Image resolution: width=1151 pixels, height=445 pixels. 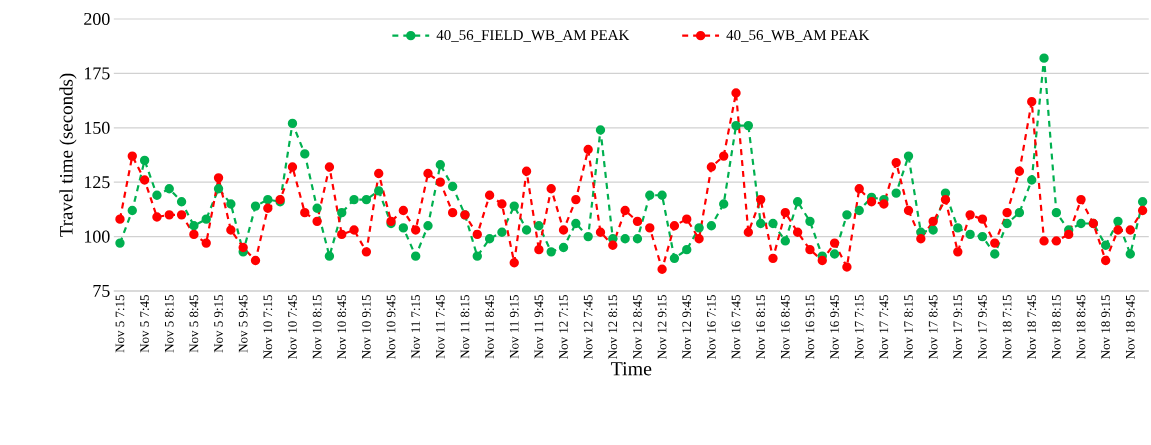 What do you see at coordinates (97, 73) in the screenshot?
I see `y-tick-label: 175` at bounding box center [97, 73].